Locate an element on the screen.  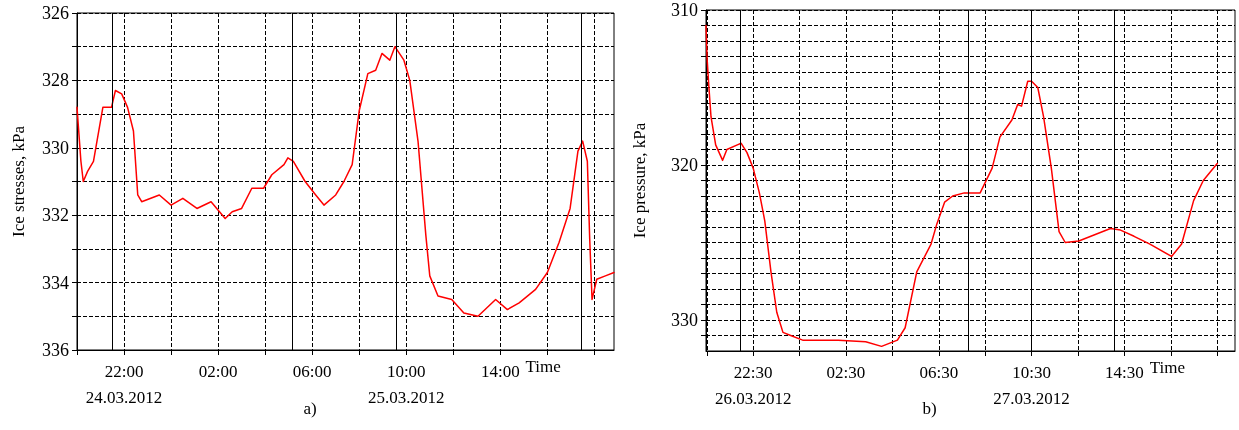
text: b) is located at coordinates (929, 408).